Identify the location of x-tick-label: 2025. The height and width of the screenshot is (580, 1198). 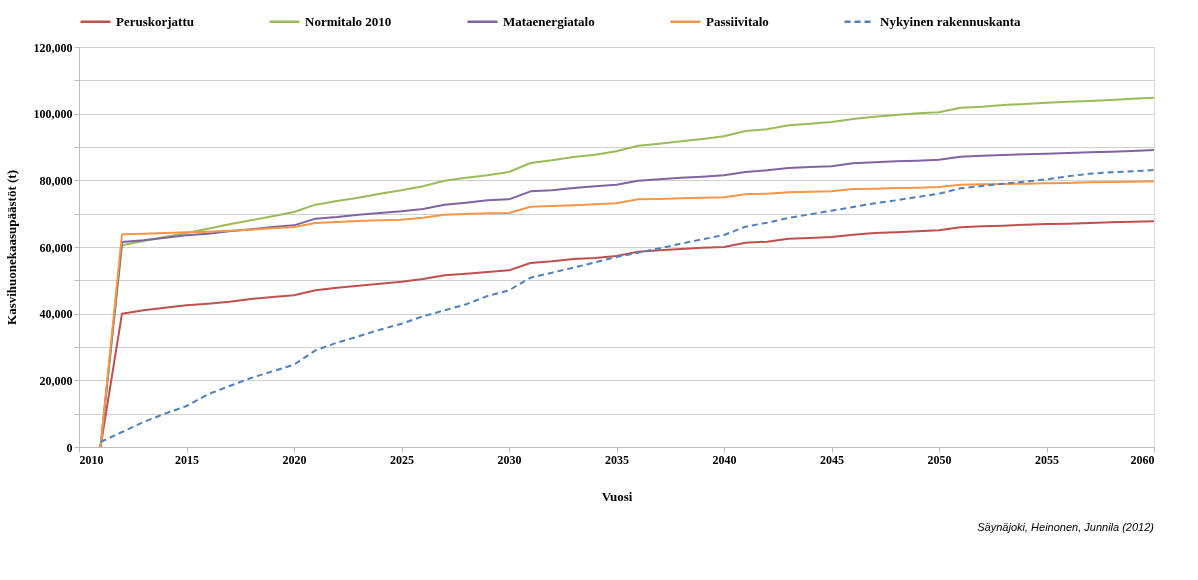
(402, 459).